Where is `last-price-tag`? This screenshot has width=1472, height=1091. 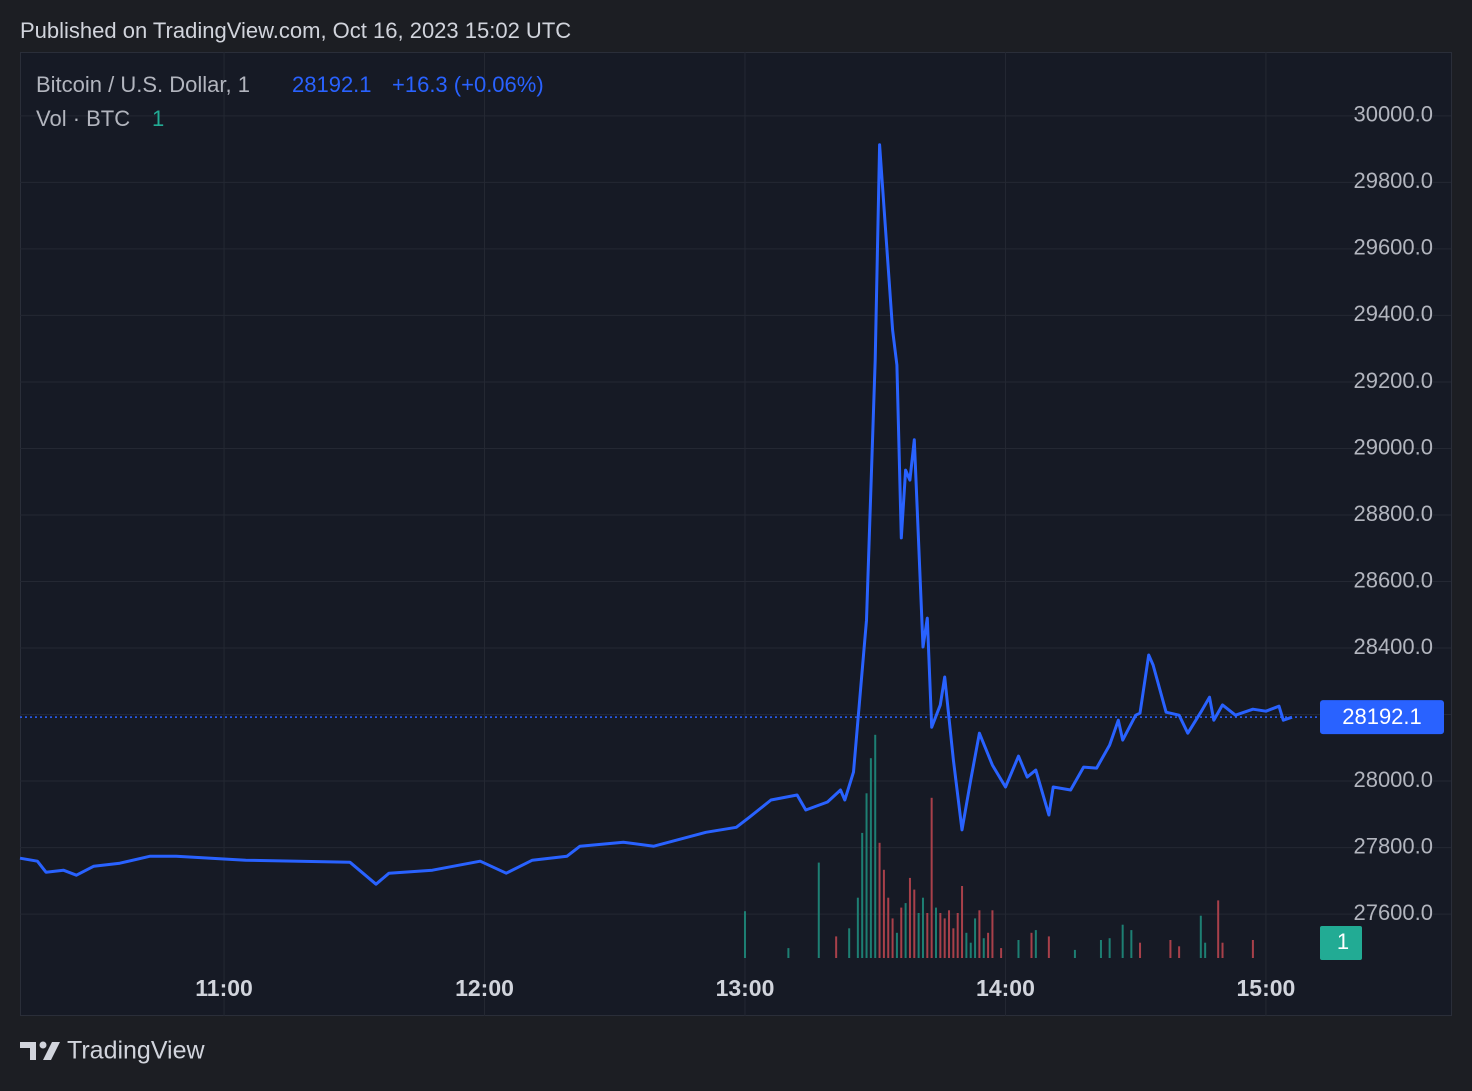 last-price-tag is located at coordinates (1382, 717).